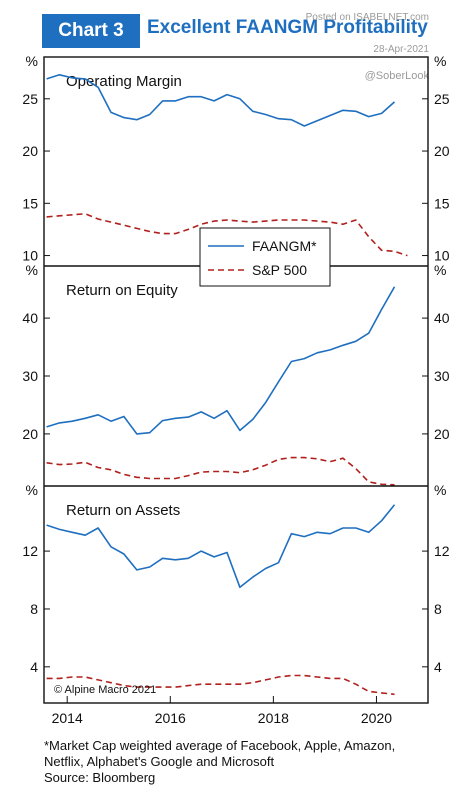  What do you see at coordinates (438, 609) in the screenshot?
I see `y-tick-label-right: 8` at bounding box center [438, 609].